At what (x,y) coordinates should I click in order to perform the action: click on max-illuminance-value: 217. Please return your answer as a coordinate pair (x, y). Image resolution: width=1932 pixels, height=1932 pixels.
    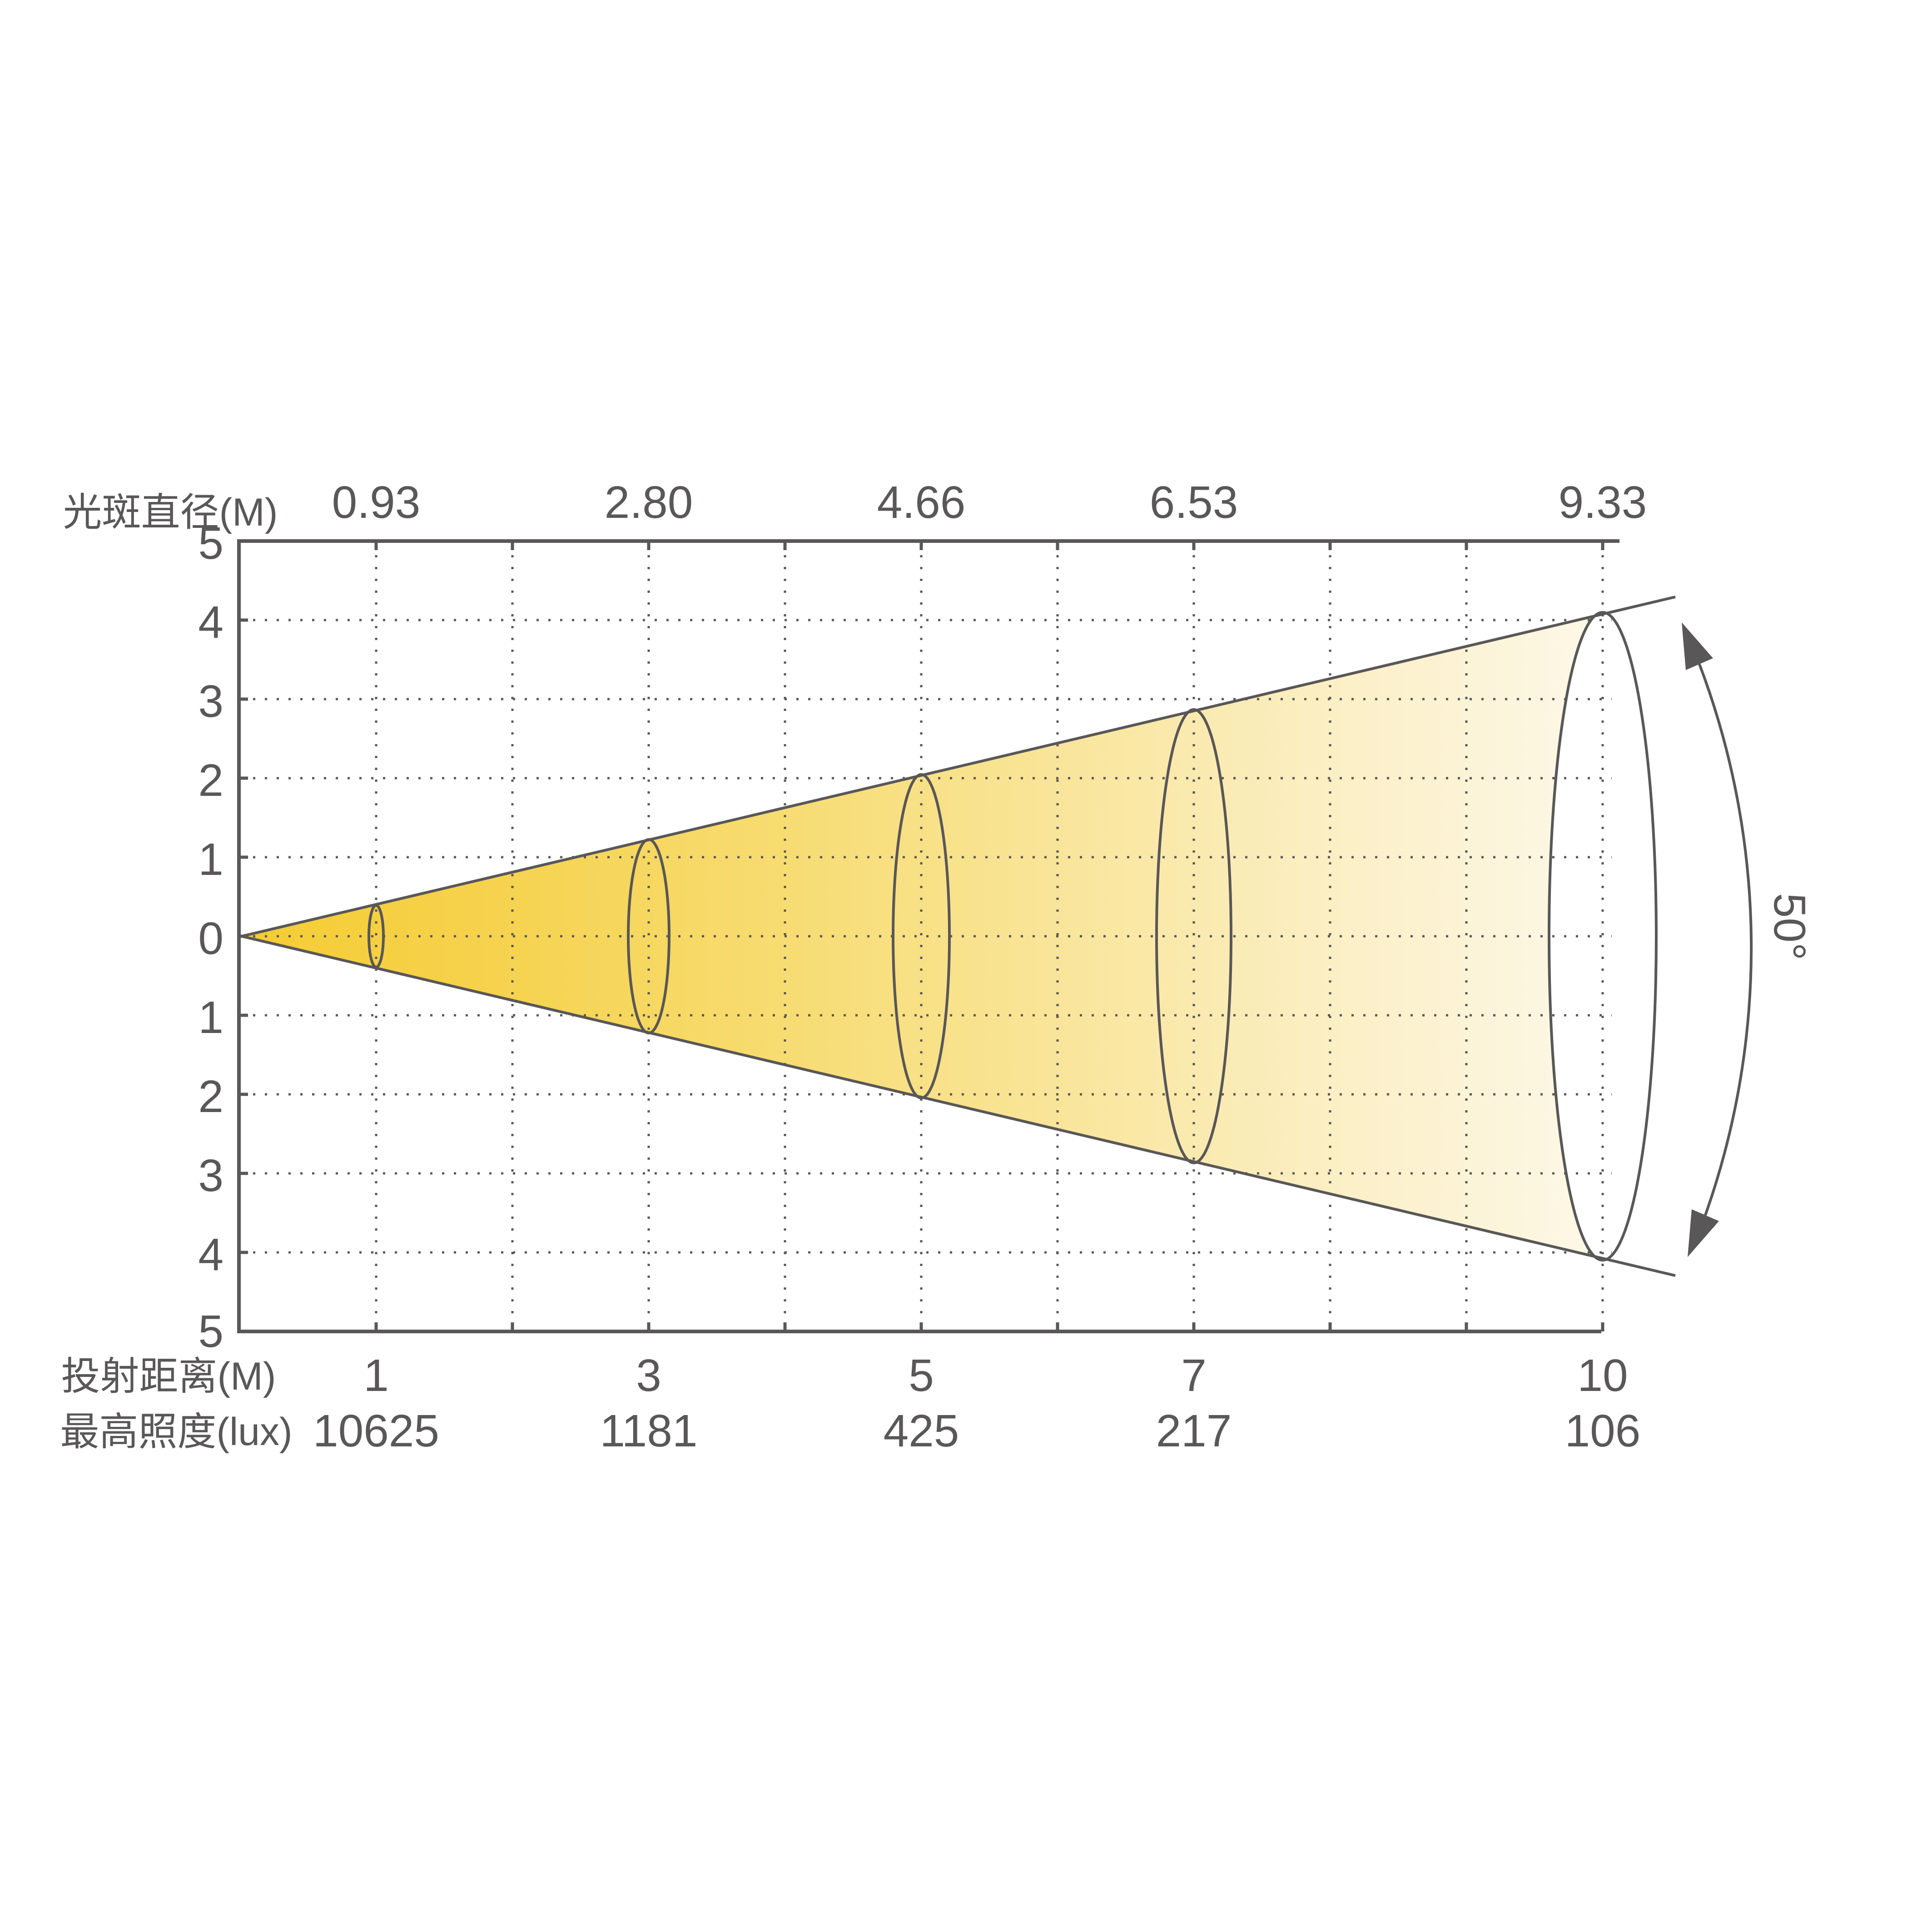
    Looking at the image, I should click on (1194, 1431).